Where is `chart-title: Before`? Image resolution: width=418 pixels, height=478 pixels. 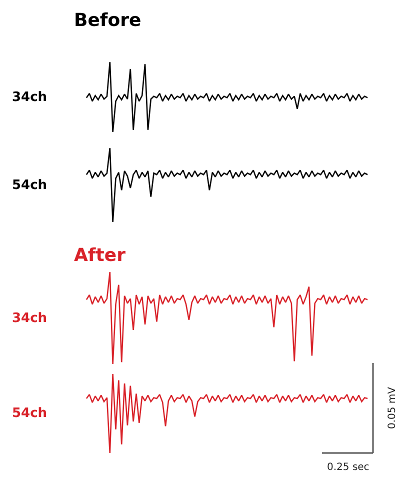 chart-title: Before is located at coordinates (108, 20).